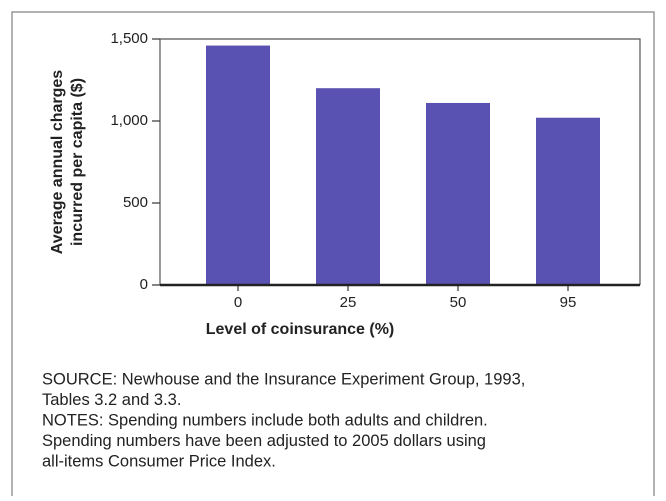 The width and height of the screenshot is (666, 501). I want to click on y-axis-label-line: incurred per capita ($), so click(77, 162).